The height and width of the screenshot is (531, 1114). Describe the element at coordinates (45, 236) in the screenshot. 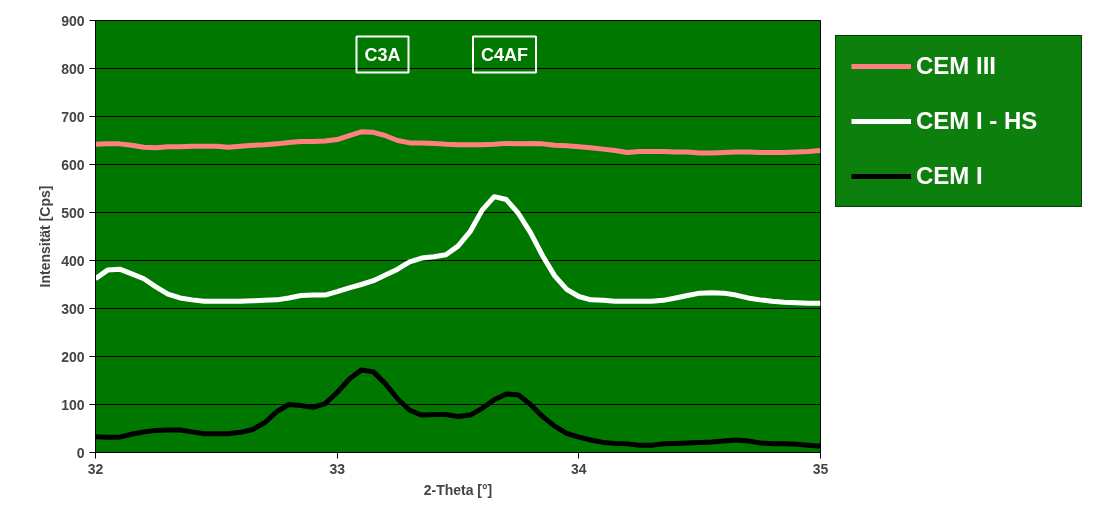

I see `y-axis-title: Intensität [Cps]` at that location.